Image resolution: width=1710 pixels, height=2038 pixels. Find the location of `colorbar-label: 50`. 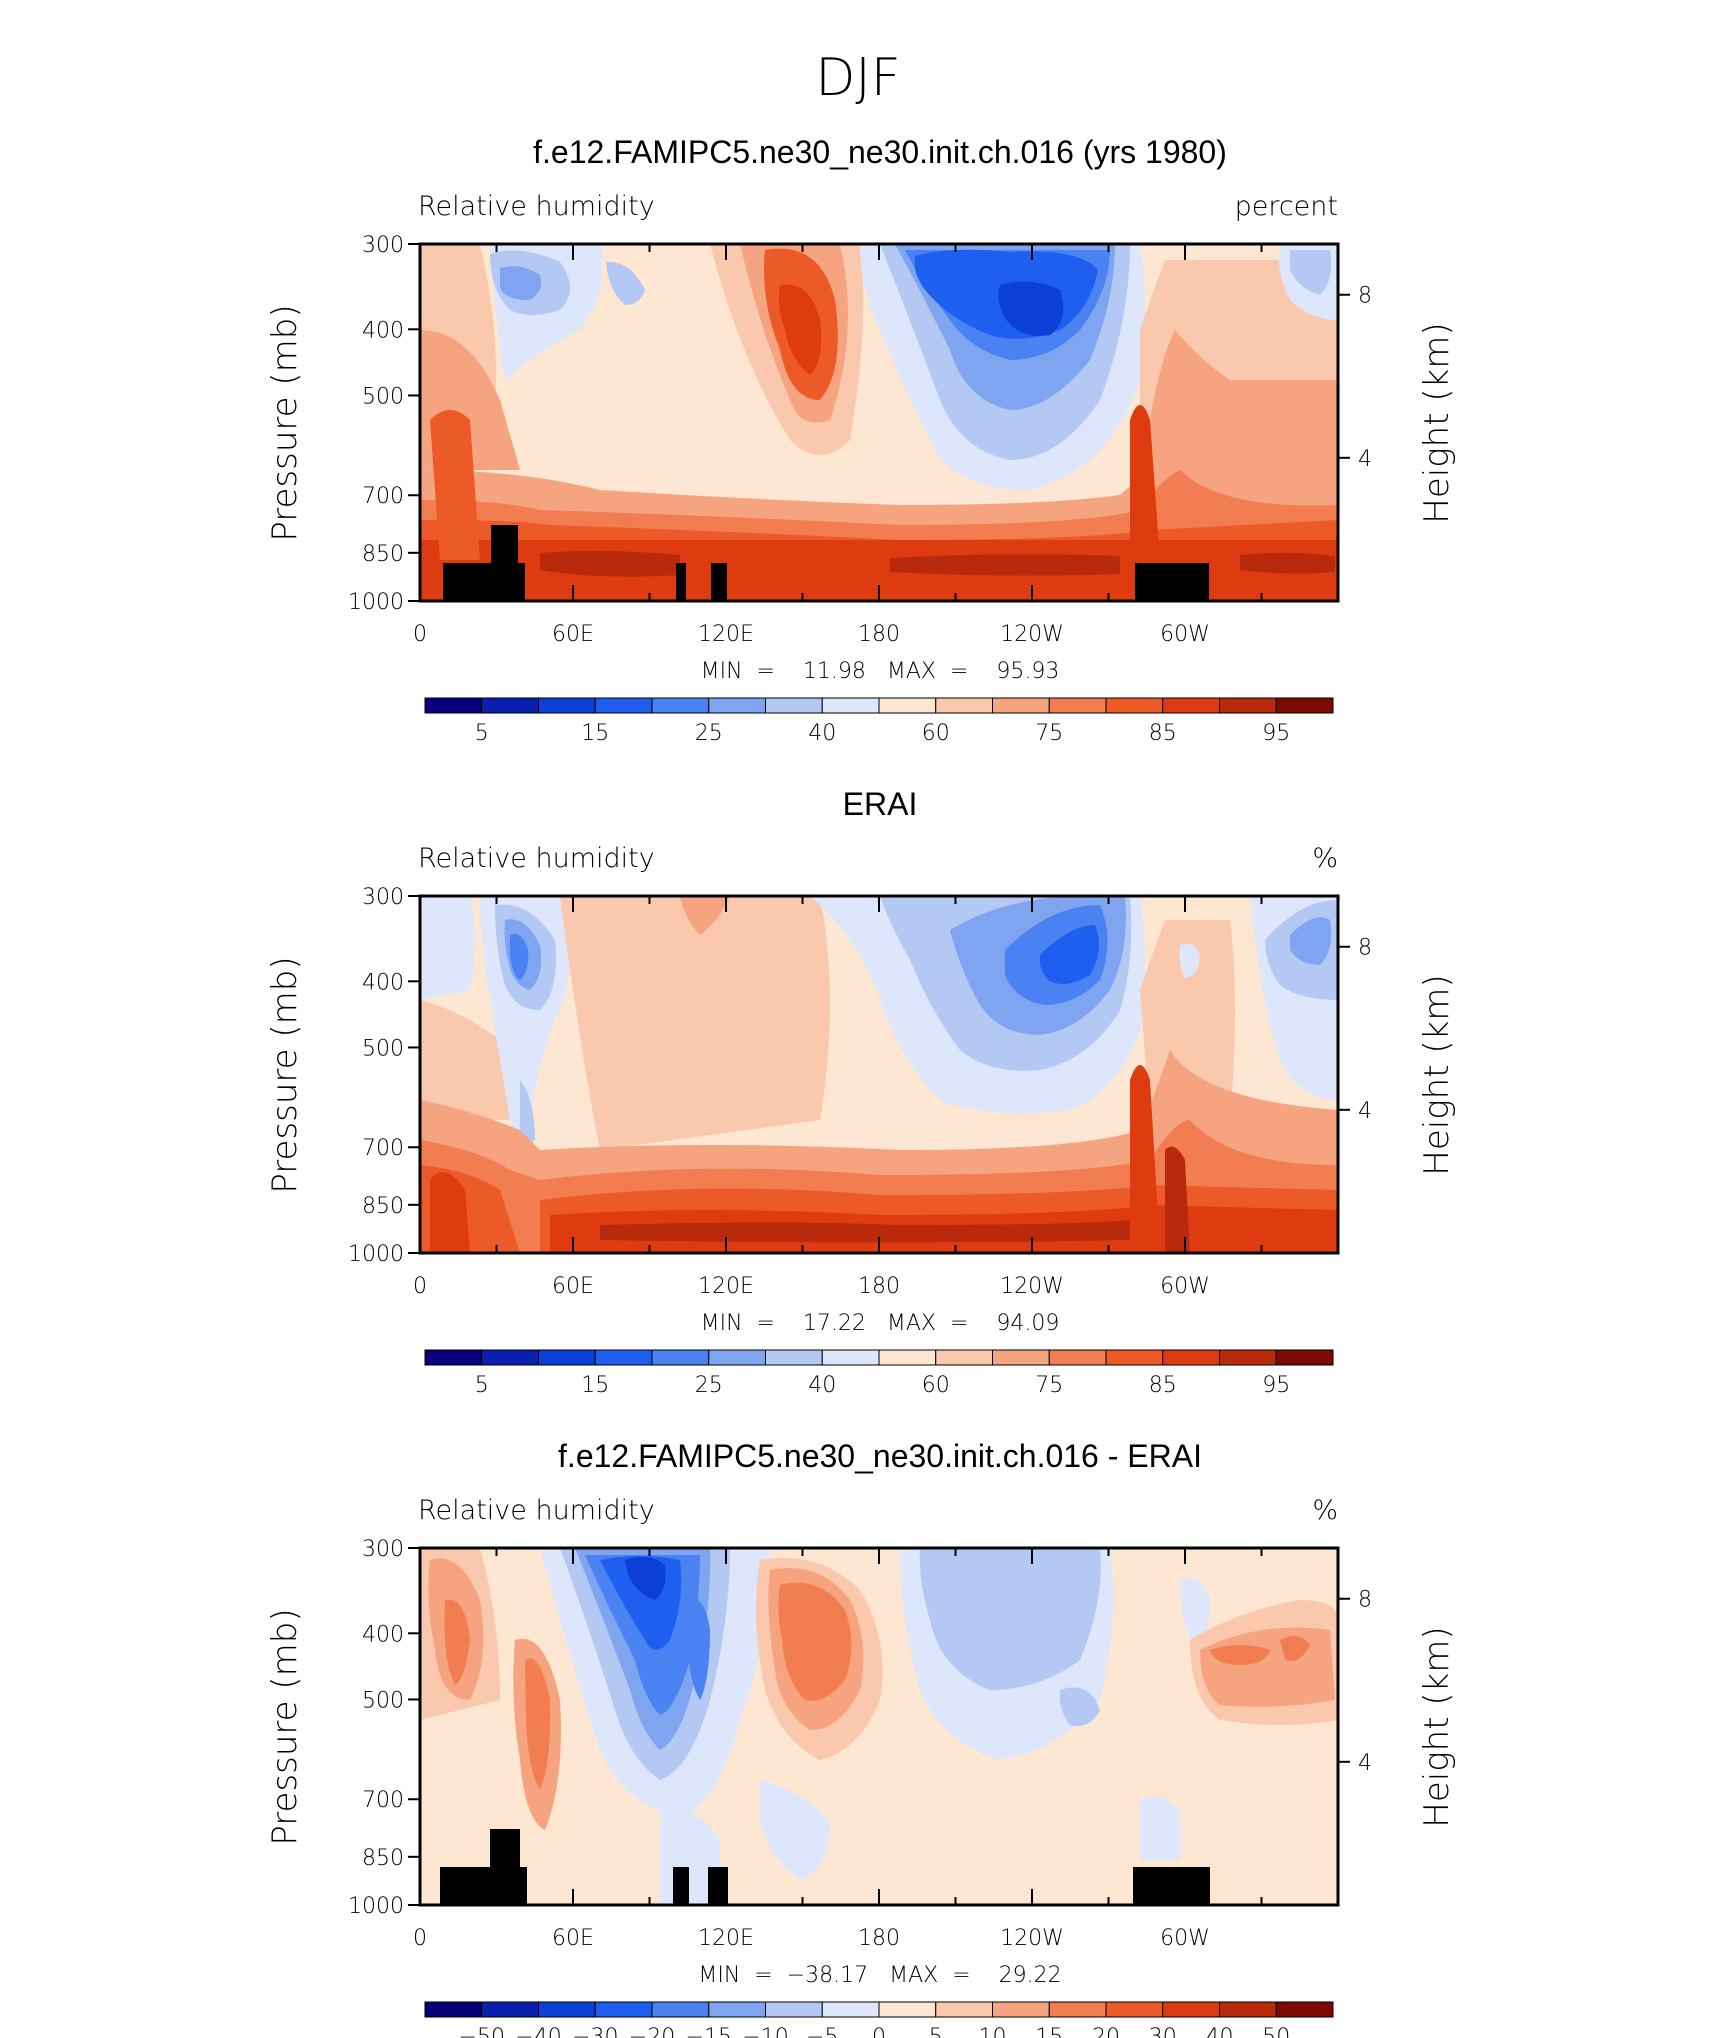

colorbar-label: 50 is located at coordinates (1276, 2031).